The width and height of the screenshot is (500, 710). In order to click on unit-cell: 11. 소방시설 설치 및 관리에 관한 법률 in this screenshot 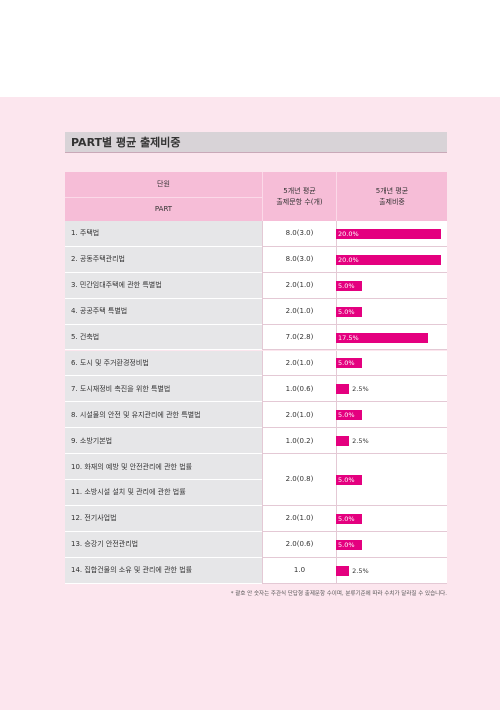, I will do `click(163, 493)`.